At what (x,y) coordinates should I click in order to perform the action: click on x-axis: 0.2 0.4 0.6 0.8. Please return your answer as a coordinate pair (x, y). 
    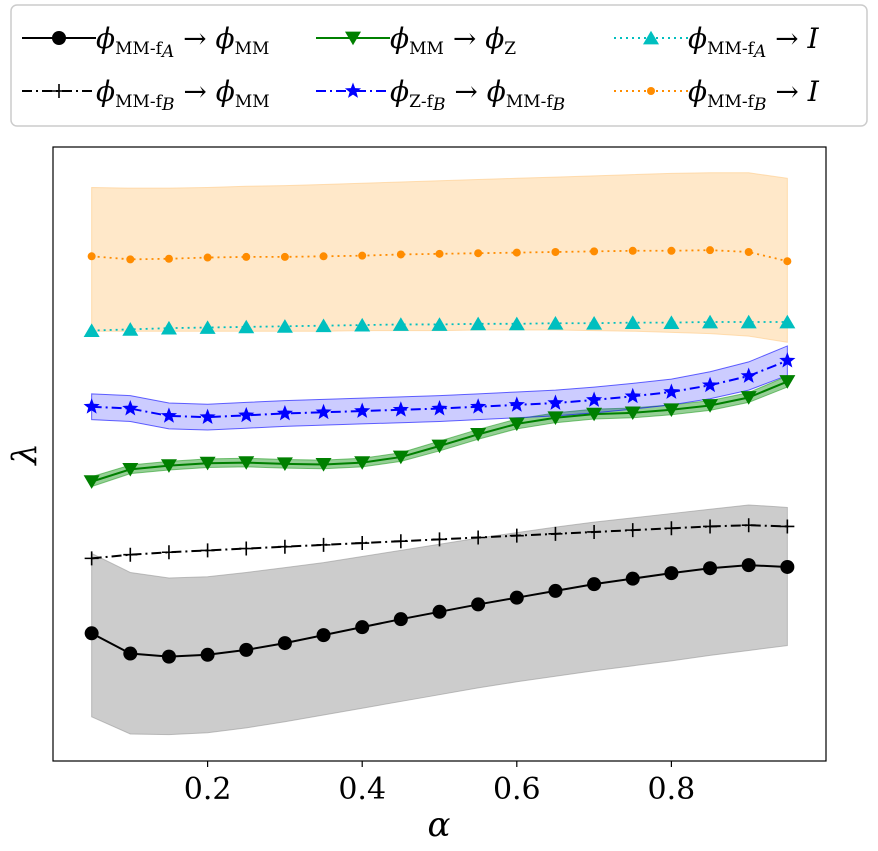
    Looking at the image, I should click on (439, 784).